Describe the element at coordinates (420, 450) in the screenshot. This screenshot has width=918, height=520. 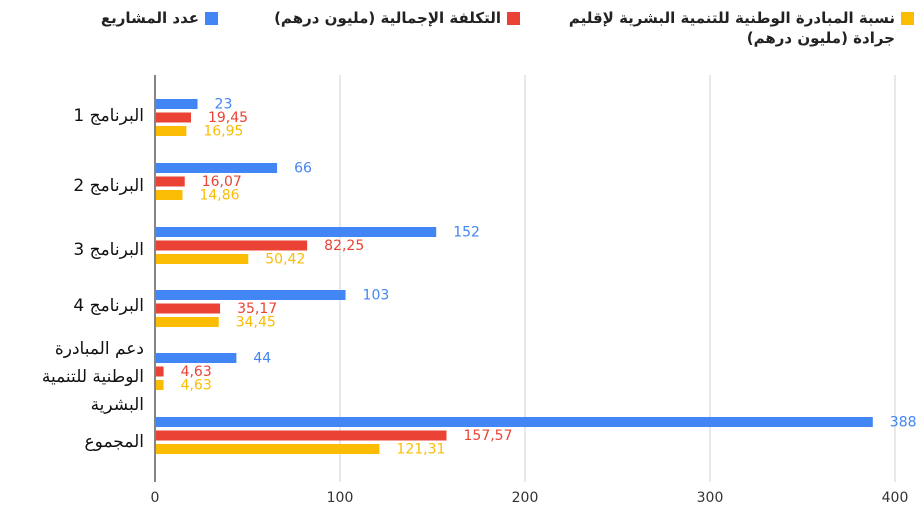
I see `data-label-share: 121,31` at that location.